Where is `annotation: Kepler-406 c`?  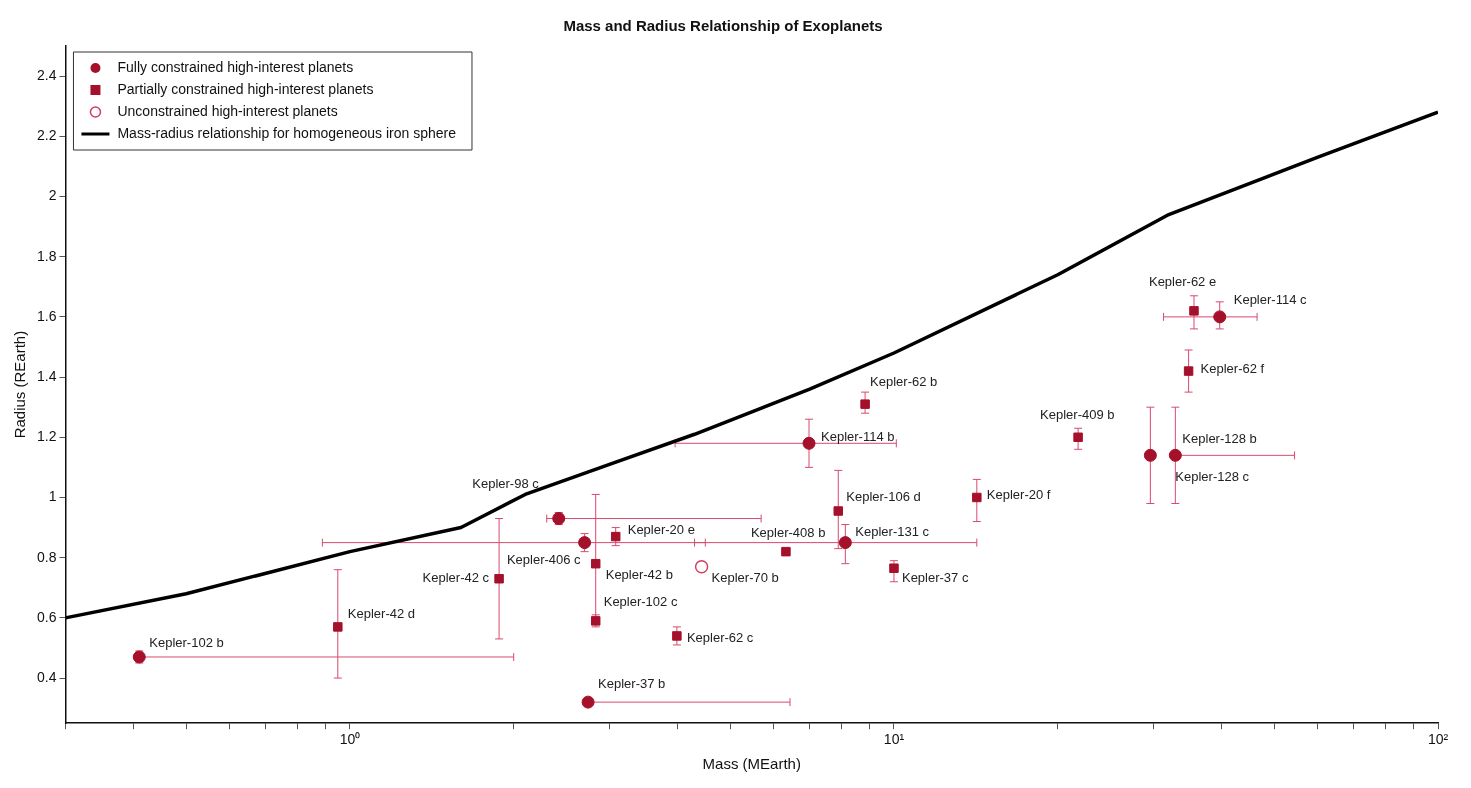
annotation: Kepler-406 c is located at coordinates (544, 560).